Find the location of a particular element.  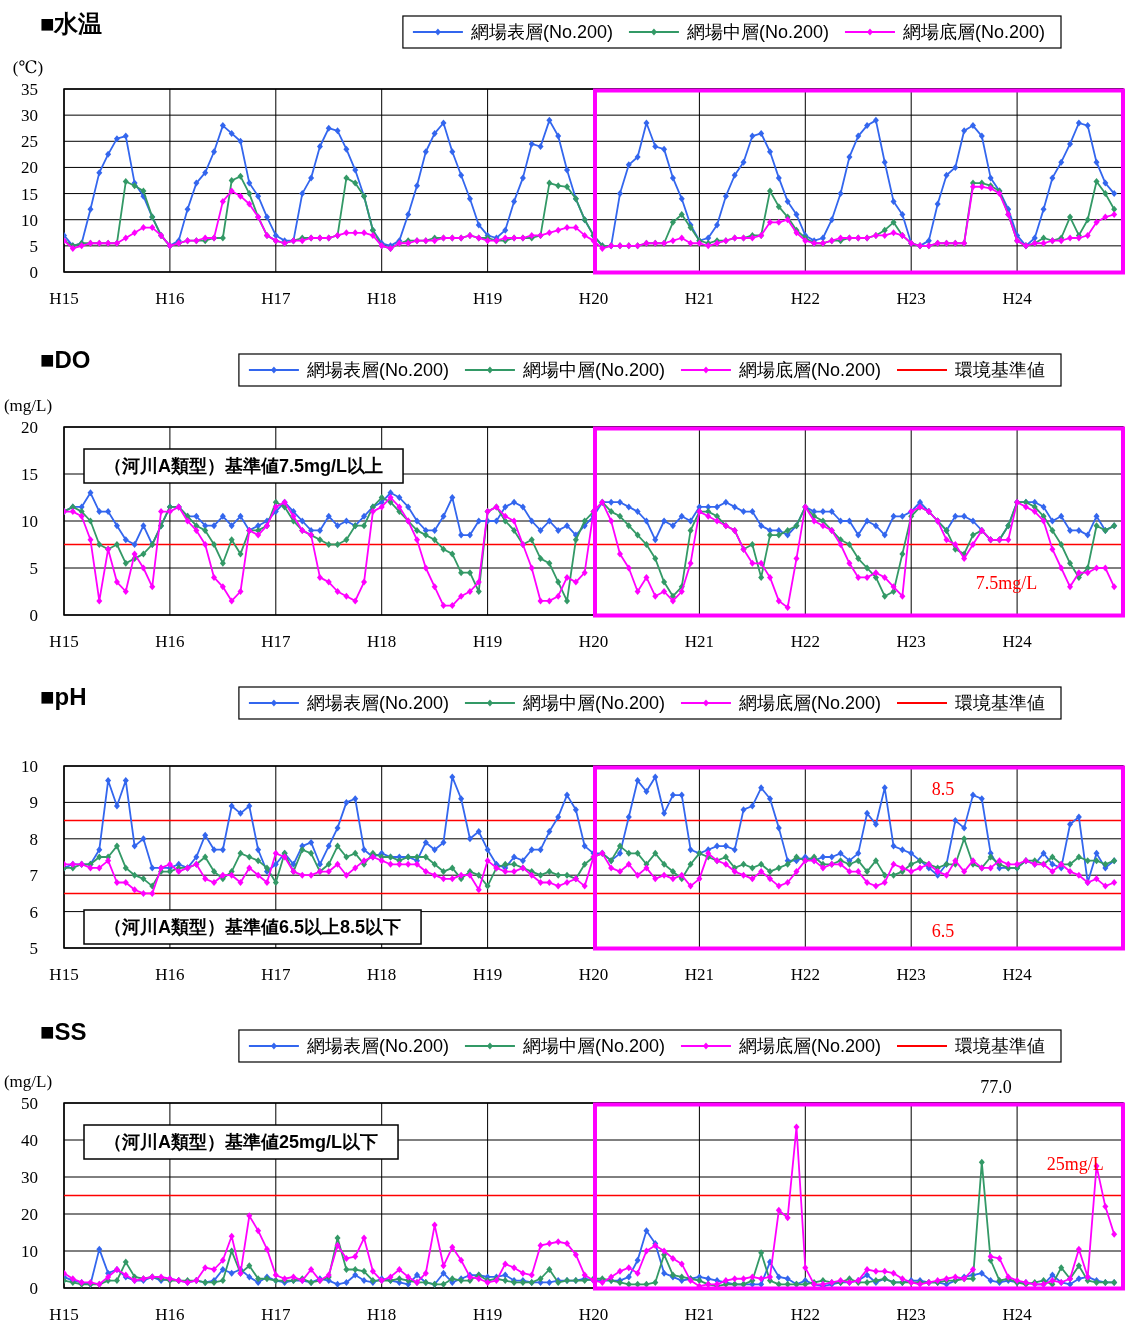

chart-title: ■SS is located at coordinates (63, 1031).